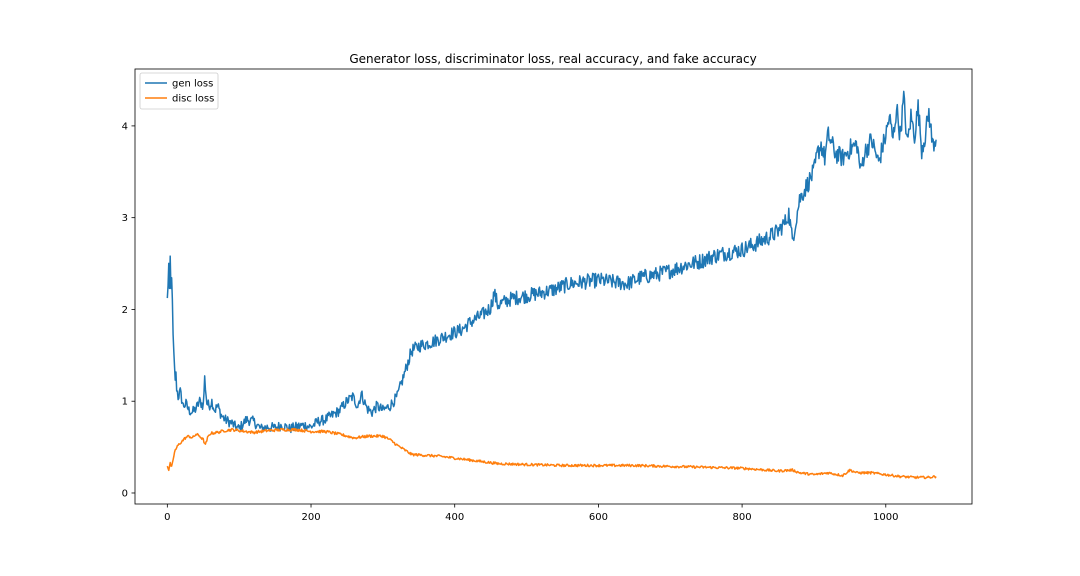  What do you see at coordinates (310, 517) in the screenshot?
I see `x-tick-label: 200` at bounding box center [310, 517].